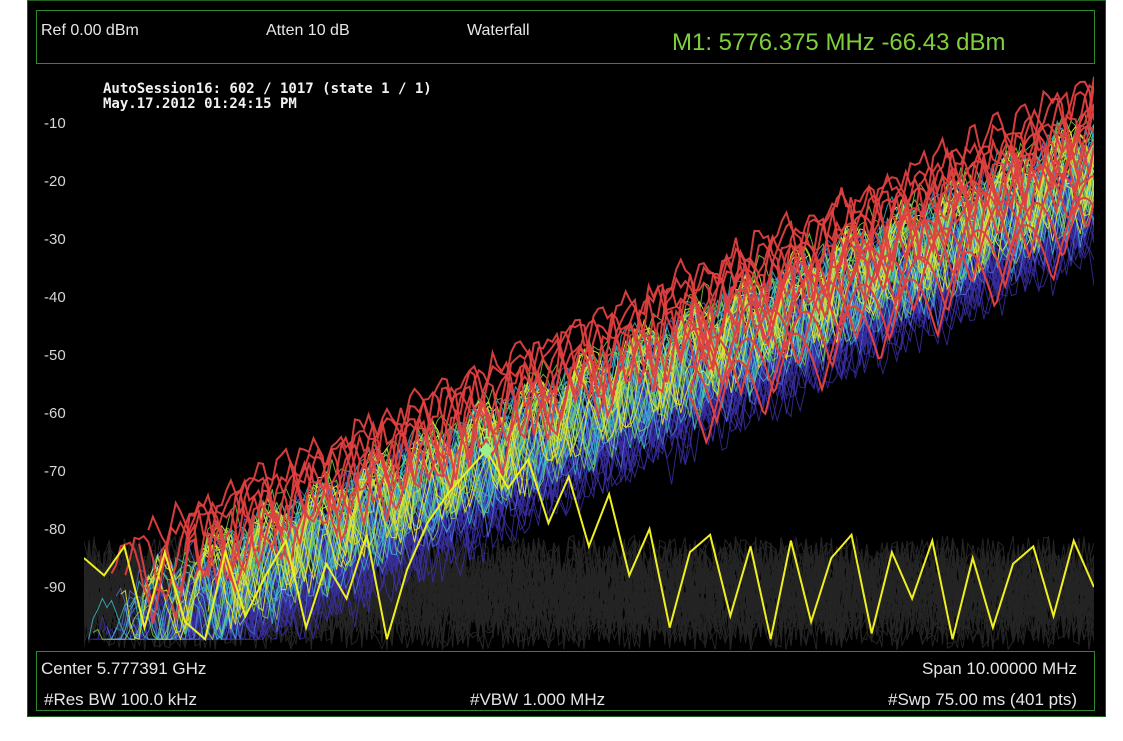 This screenshot has height=741, width=1123. What do you see at coordinates (121, 699) in the screenshot?
I see `res-bw-label: #Res BW 100.0 kHz` at bounding box center [121, 699].